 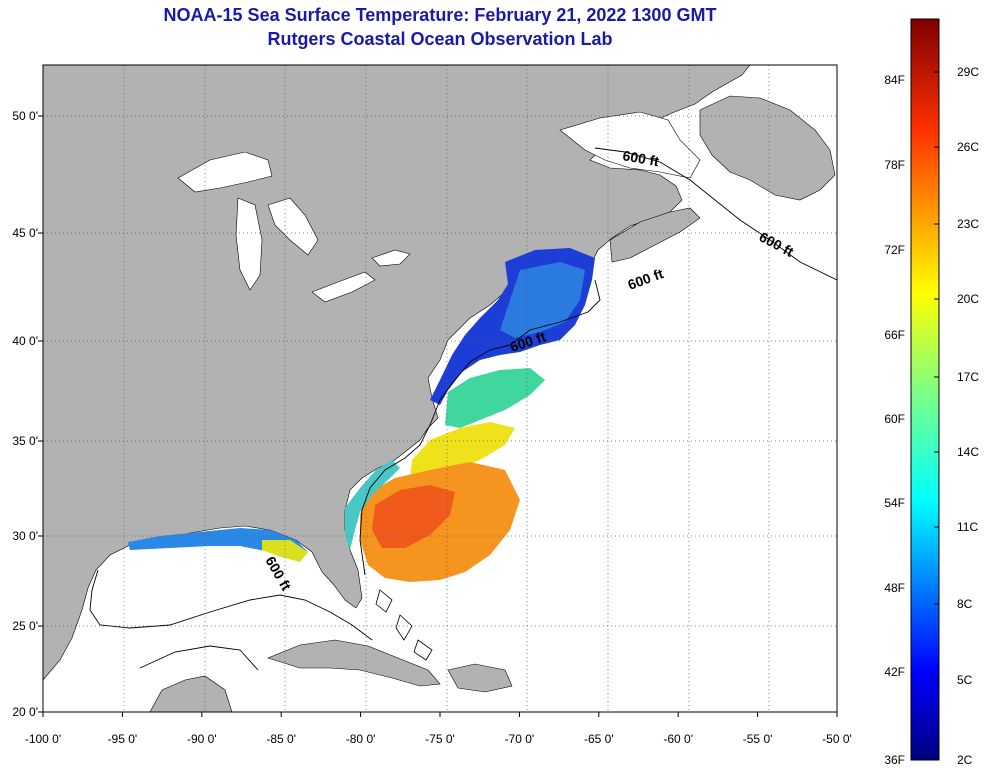 What do you see at coordinates (894, 165) in the screenshot?
I see `colorbar-f-label: 78F` at bounding box center [894, 165].